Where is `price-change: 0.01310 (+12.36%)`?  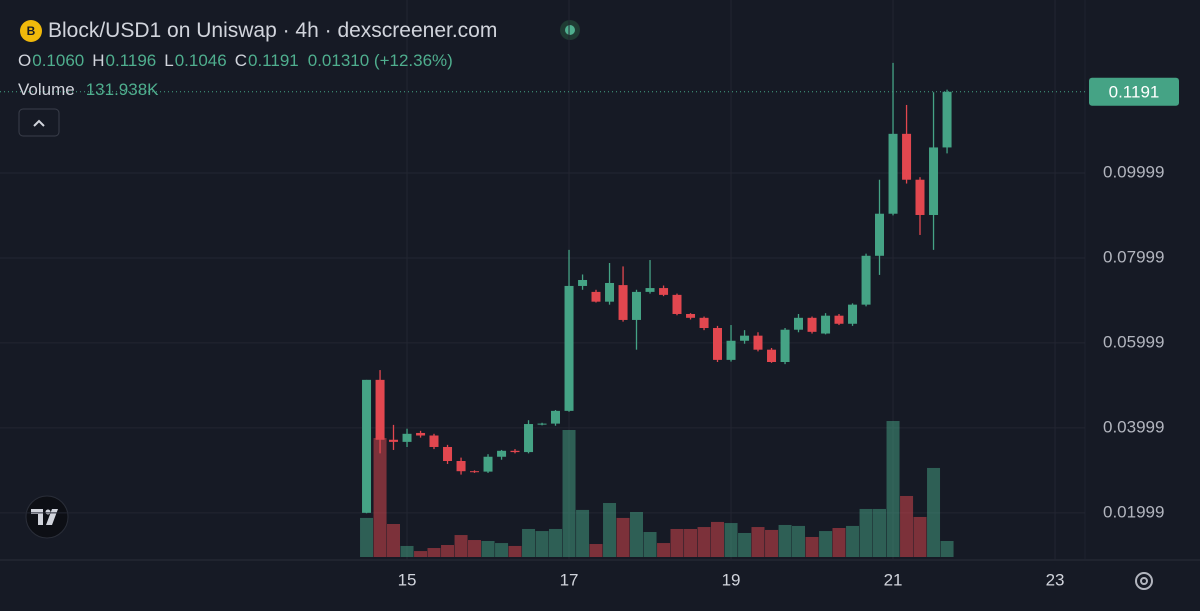
price-change: 0.01310 (+12.36%) is located at coordinates (380, 60).